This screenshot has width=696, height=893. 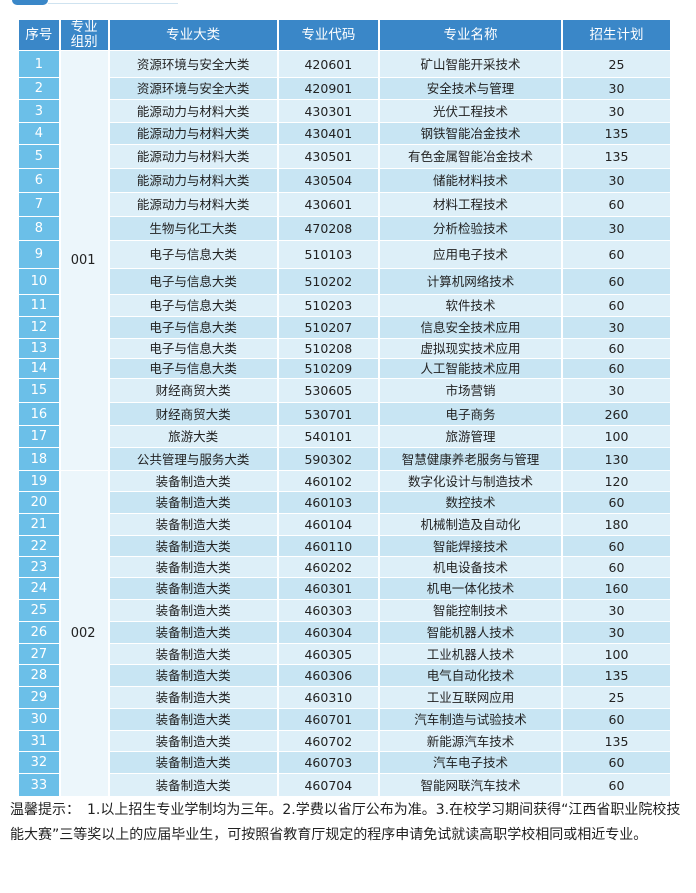 What do you see at coordinates (470, 228) in the screenshot?
I see `cell-major: 分析检验技术` at bounding box center [470, 228].